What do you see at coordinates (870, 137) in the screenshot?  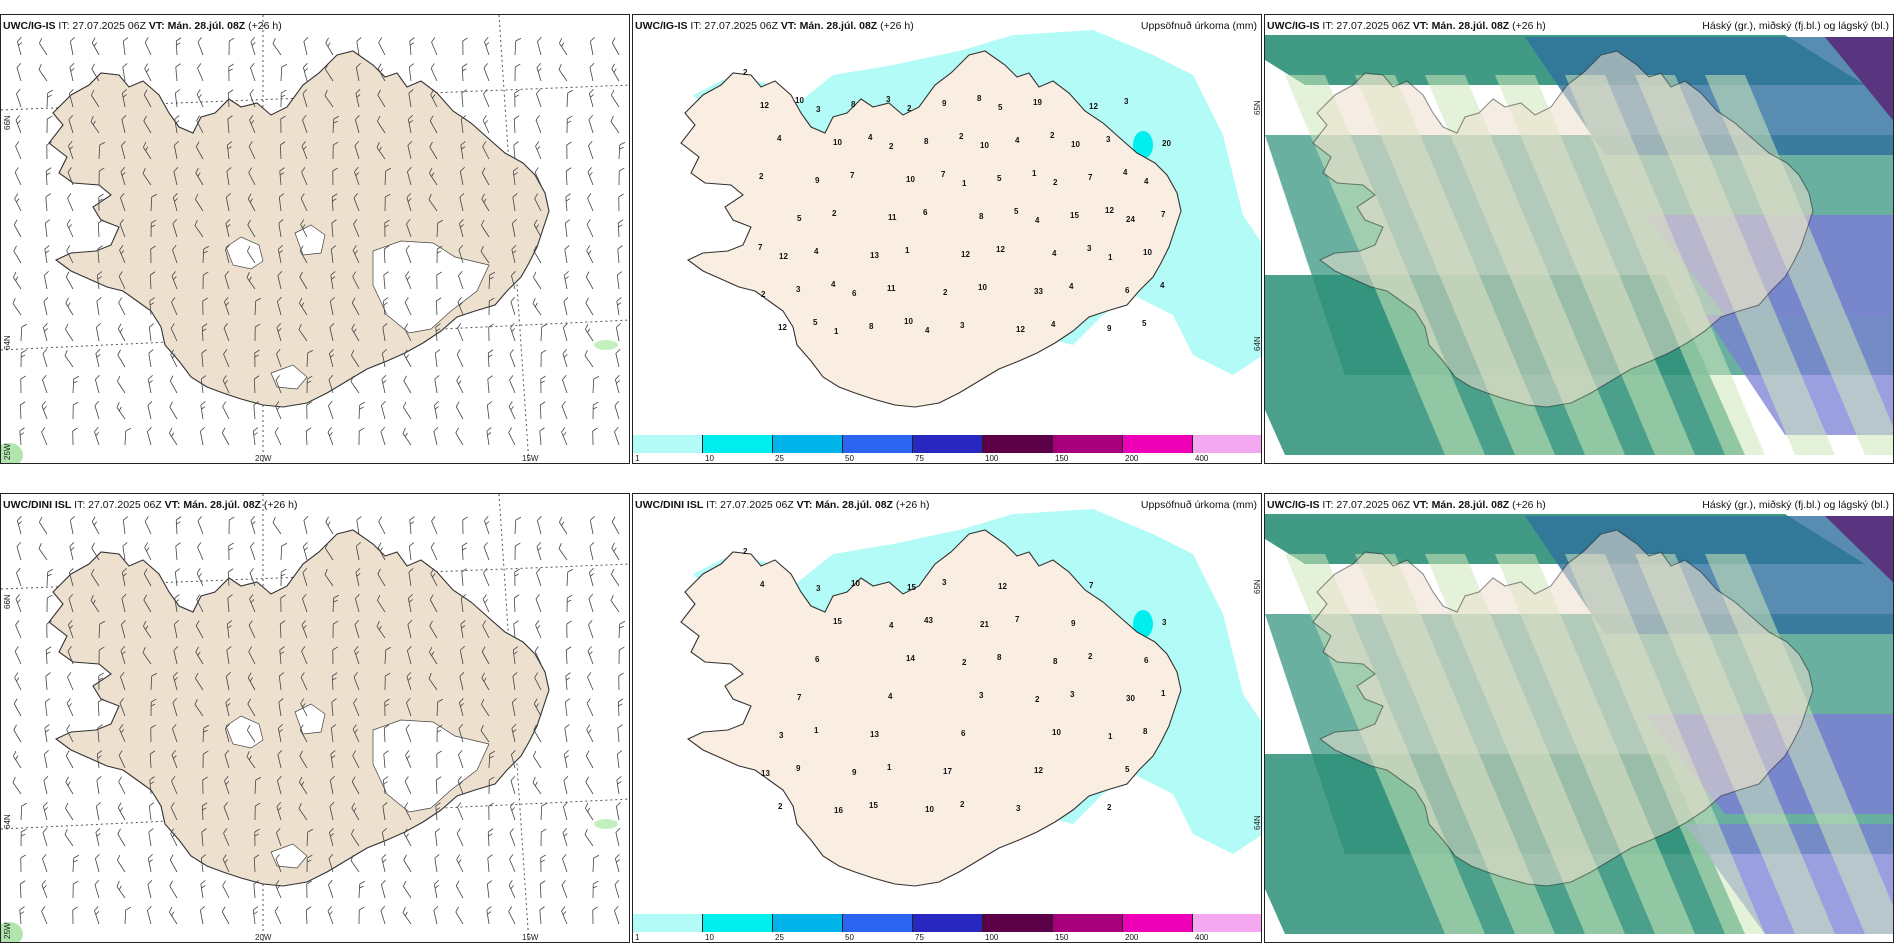 I see `precip-value-label: 4` at bounding box center [870, 137].